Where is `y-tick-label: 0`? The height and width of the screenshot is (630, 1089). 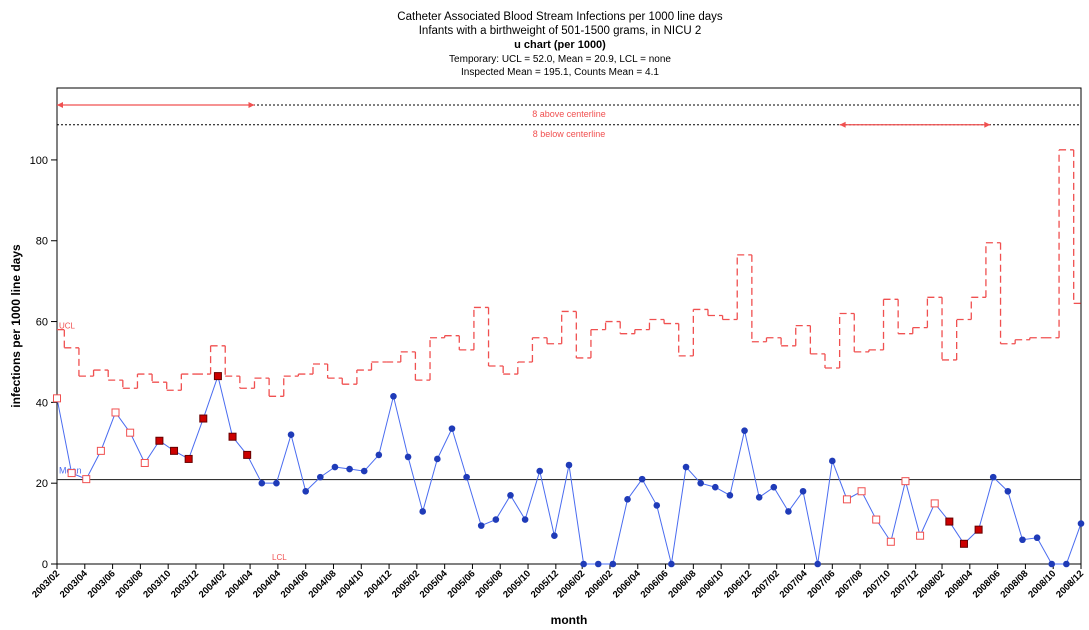 y-tick-label: 0 is located at coordinates (45, 565).